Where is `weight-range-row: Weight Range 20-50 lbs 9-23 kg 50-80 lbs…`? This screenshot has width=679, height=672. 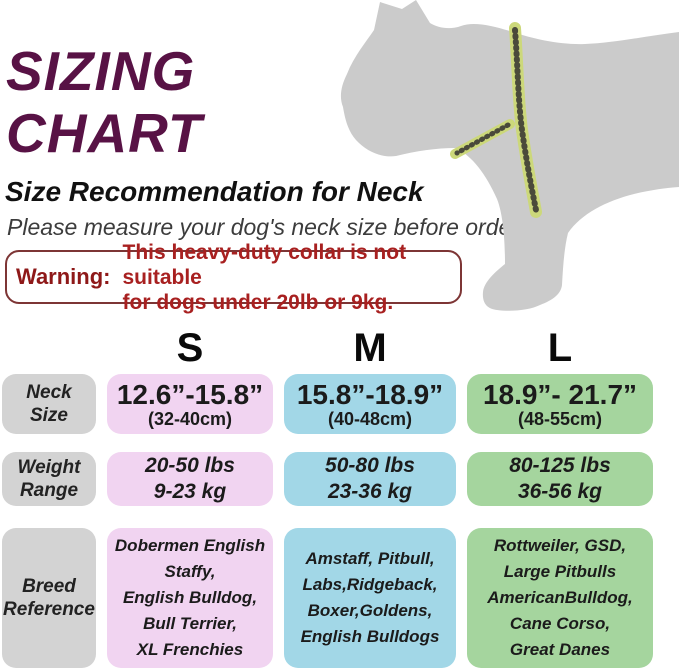 weight-range-row: Weight Range 20-50 lbs 9-23 kg 50-80 lbs… is located at coordinates (328, 479).